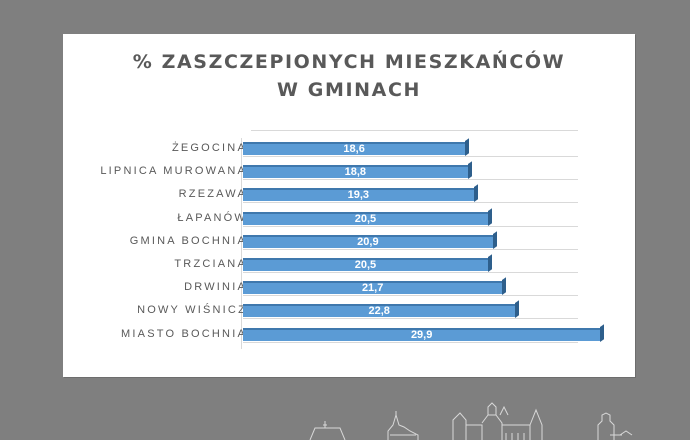  Describe the element at coordinates (471, 421) in the screenshot. I see `city-skyline-icon` at that location.